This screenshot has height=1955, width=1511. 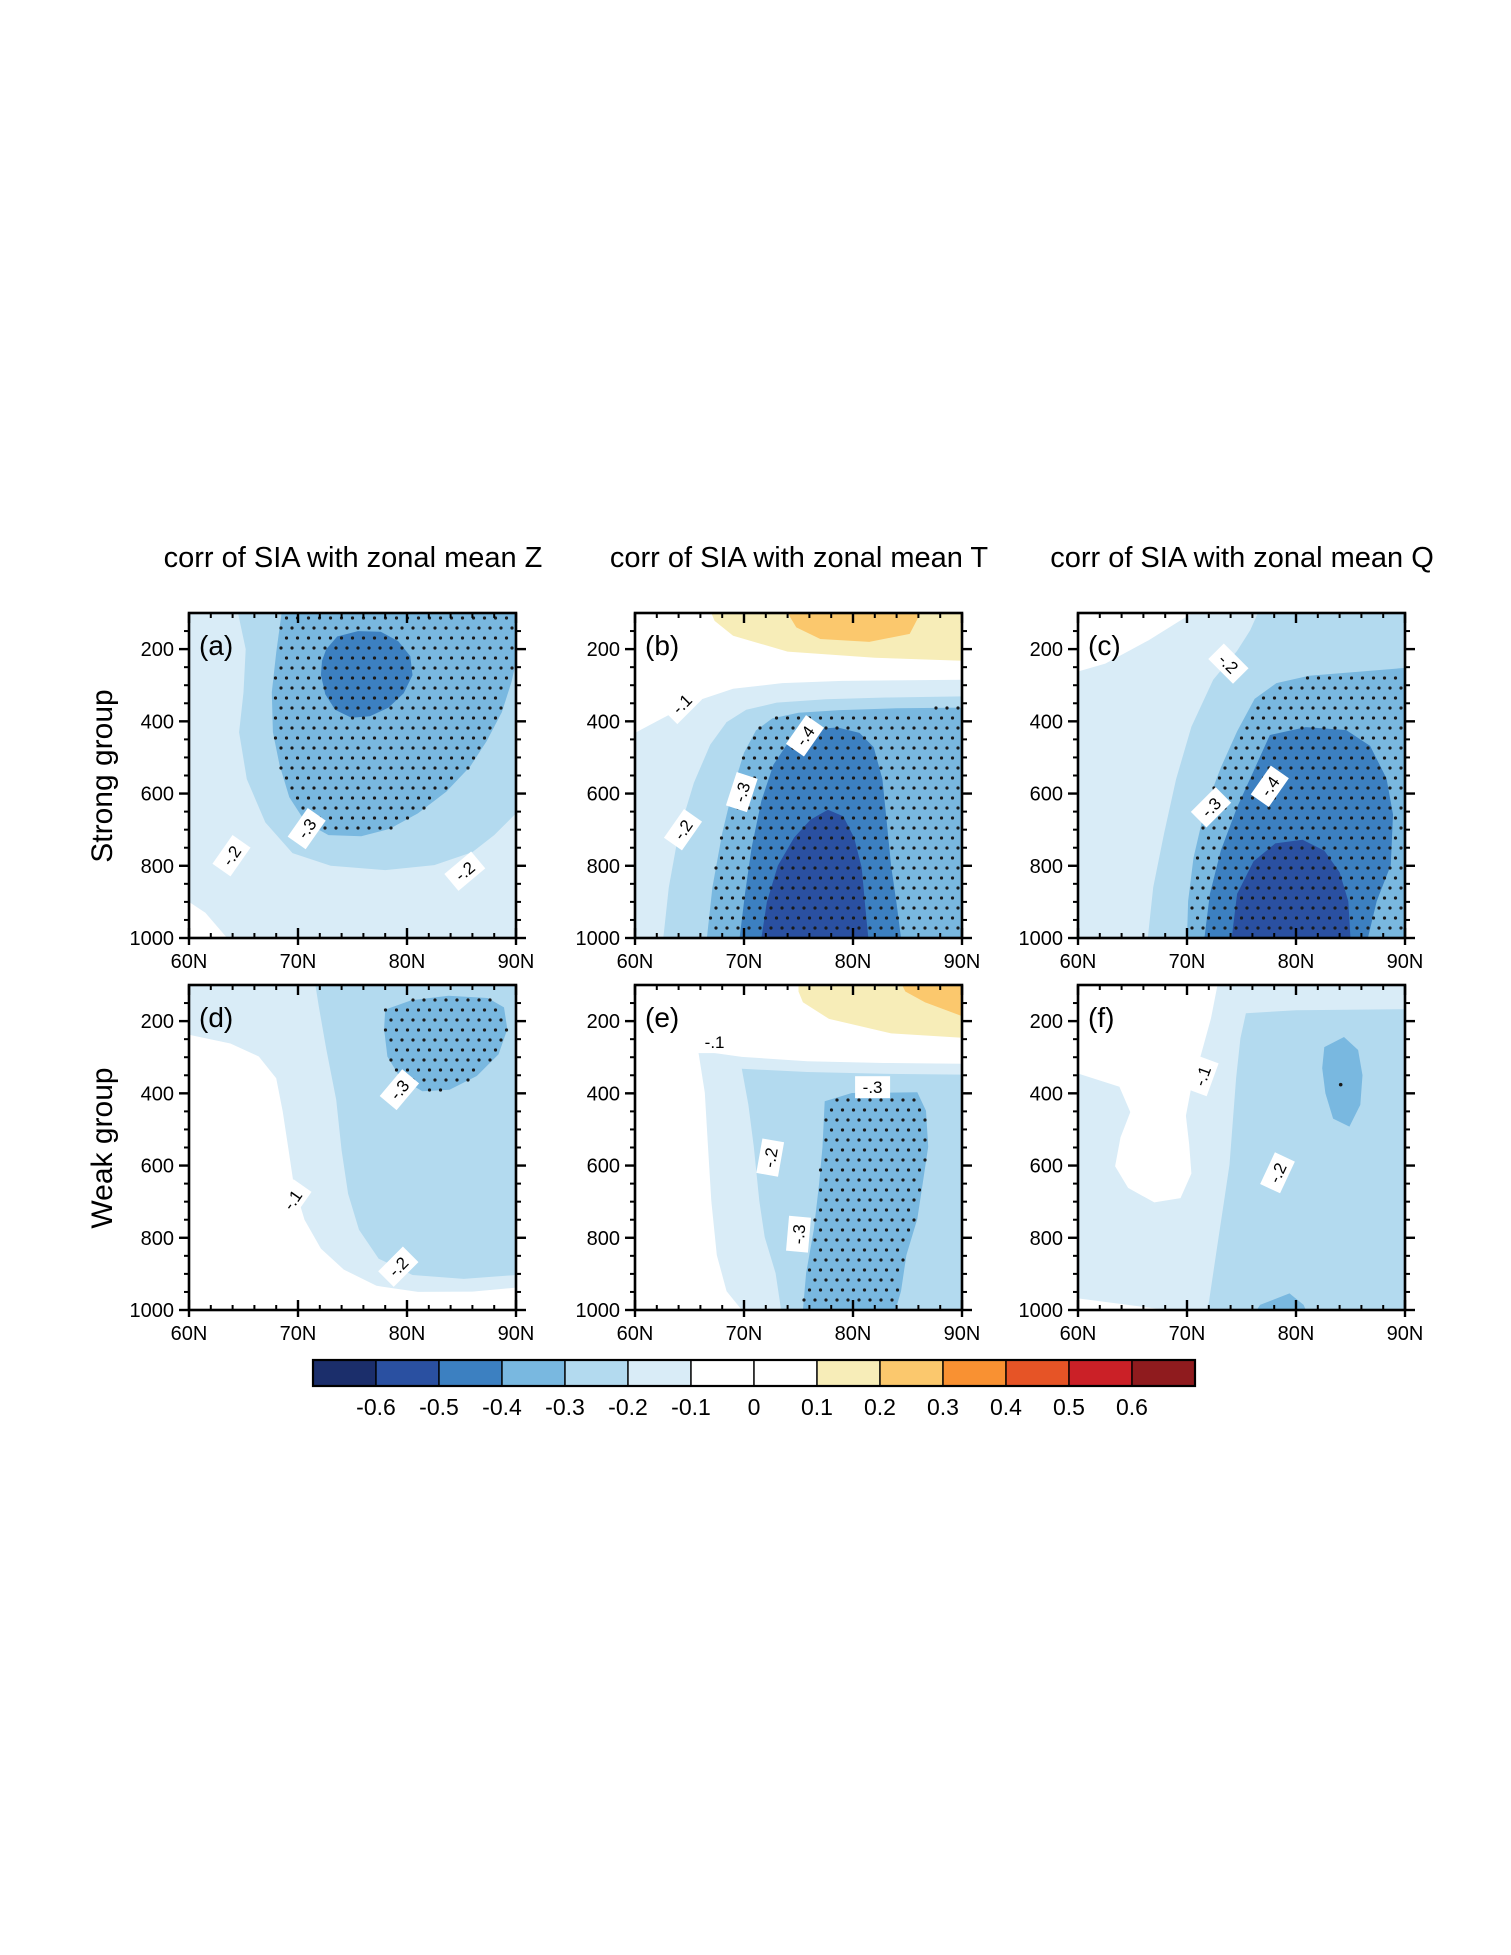 I want to click on column-title-z: corr of SIA with zonal mean Z, so click(x=353, y=558).